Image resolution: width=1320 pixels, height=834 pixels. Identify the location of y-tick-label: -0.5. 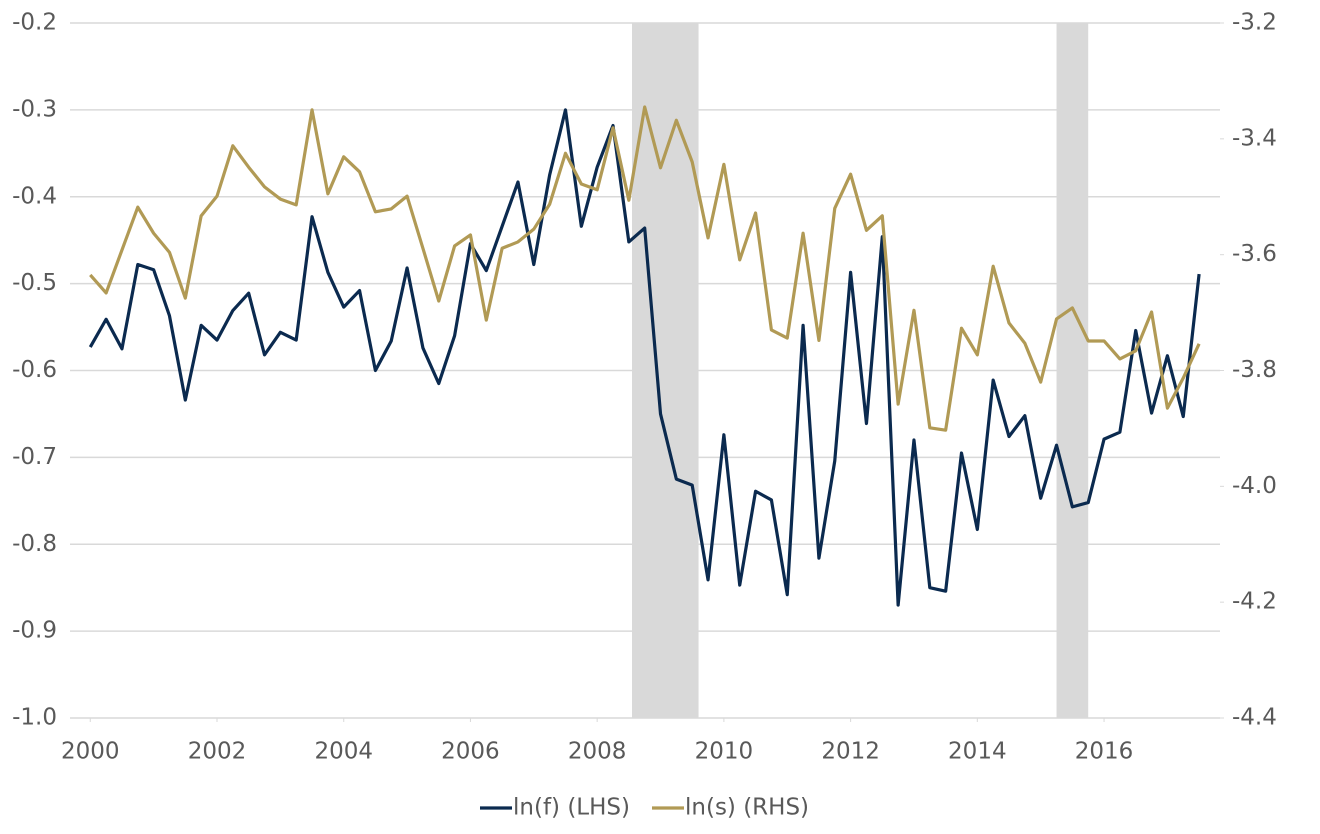
(34, 283).